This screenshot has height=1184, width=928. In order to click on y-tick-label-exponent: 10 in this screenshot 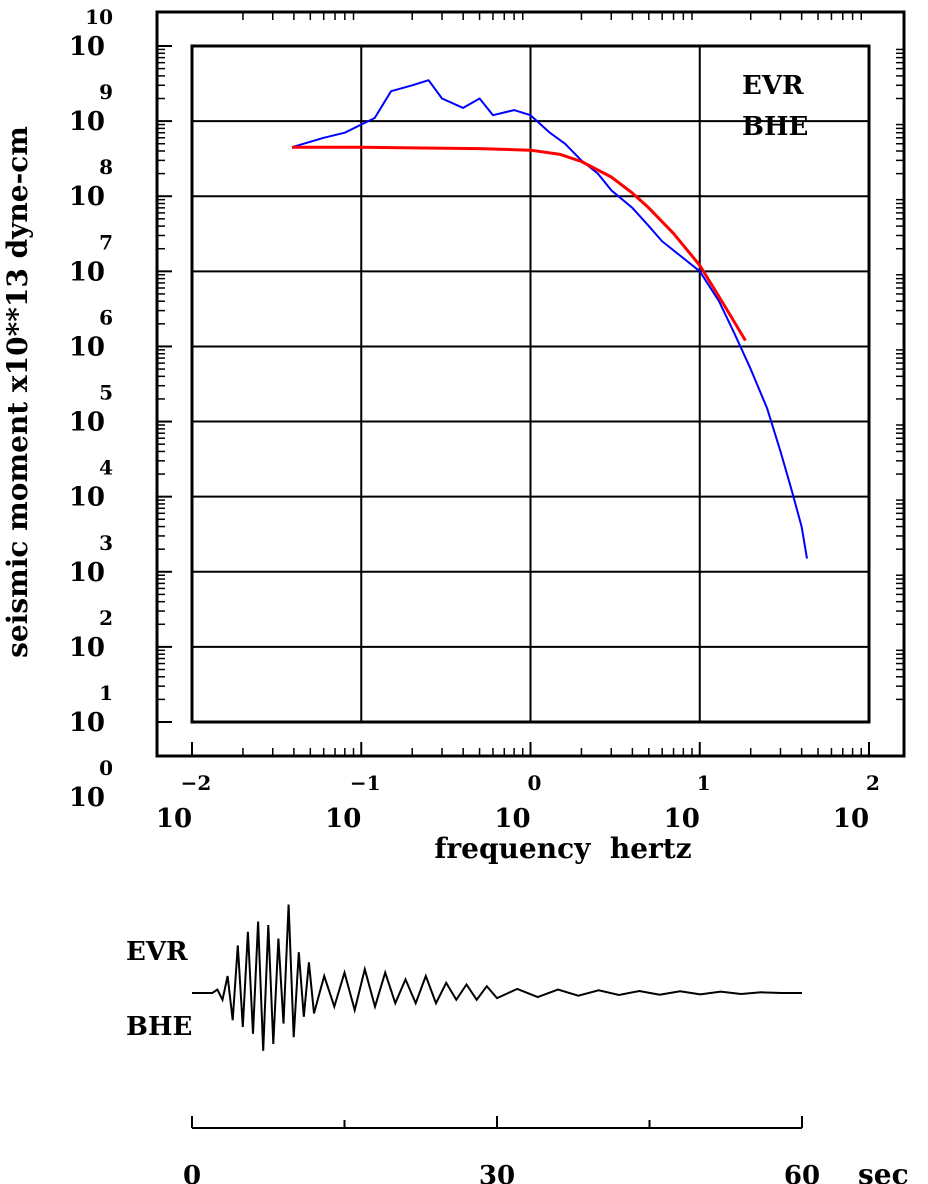, I will do `click(99, 17)`.